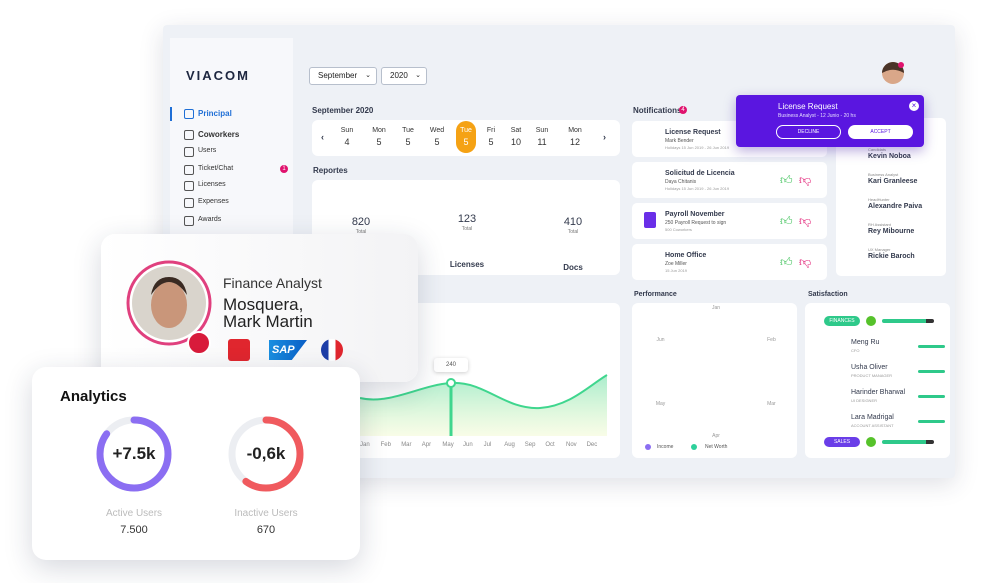 Image resolution: width=1000 pixels, height=583 pixels. I want to click on month-label: May, so click(448, 445).